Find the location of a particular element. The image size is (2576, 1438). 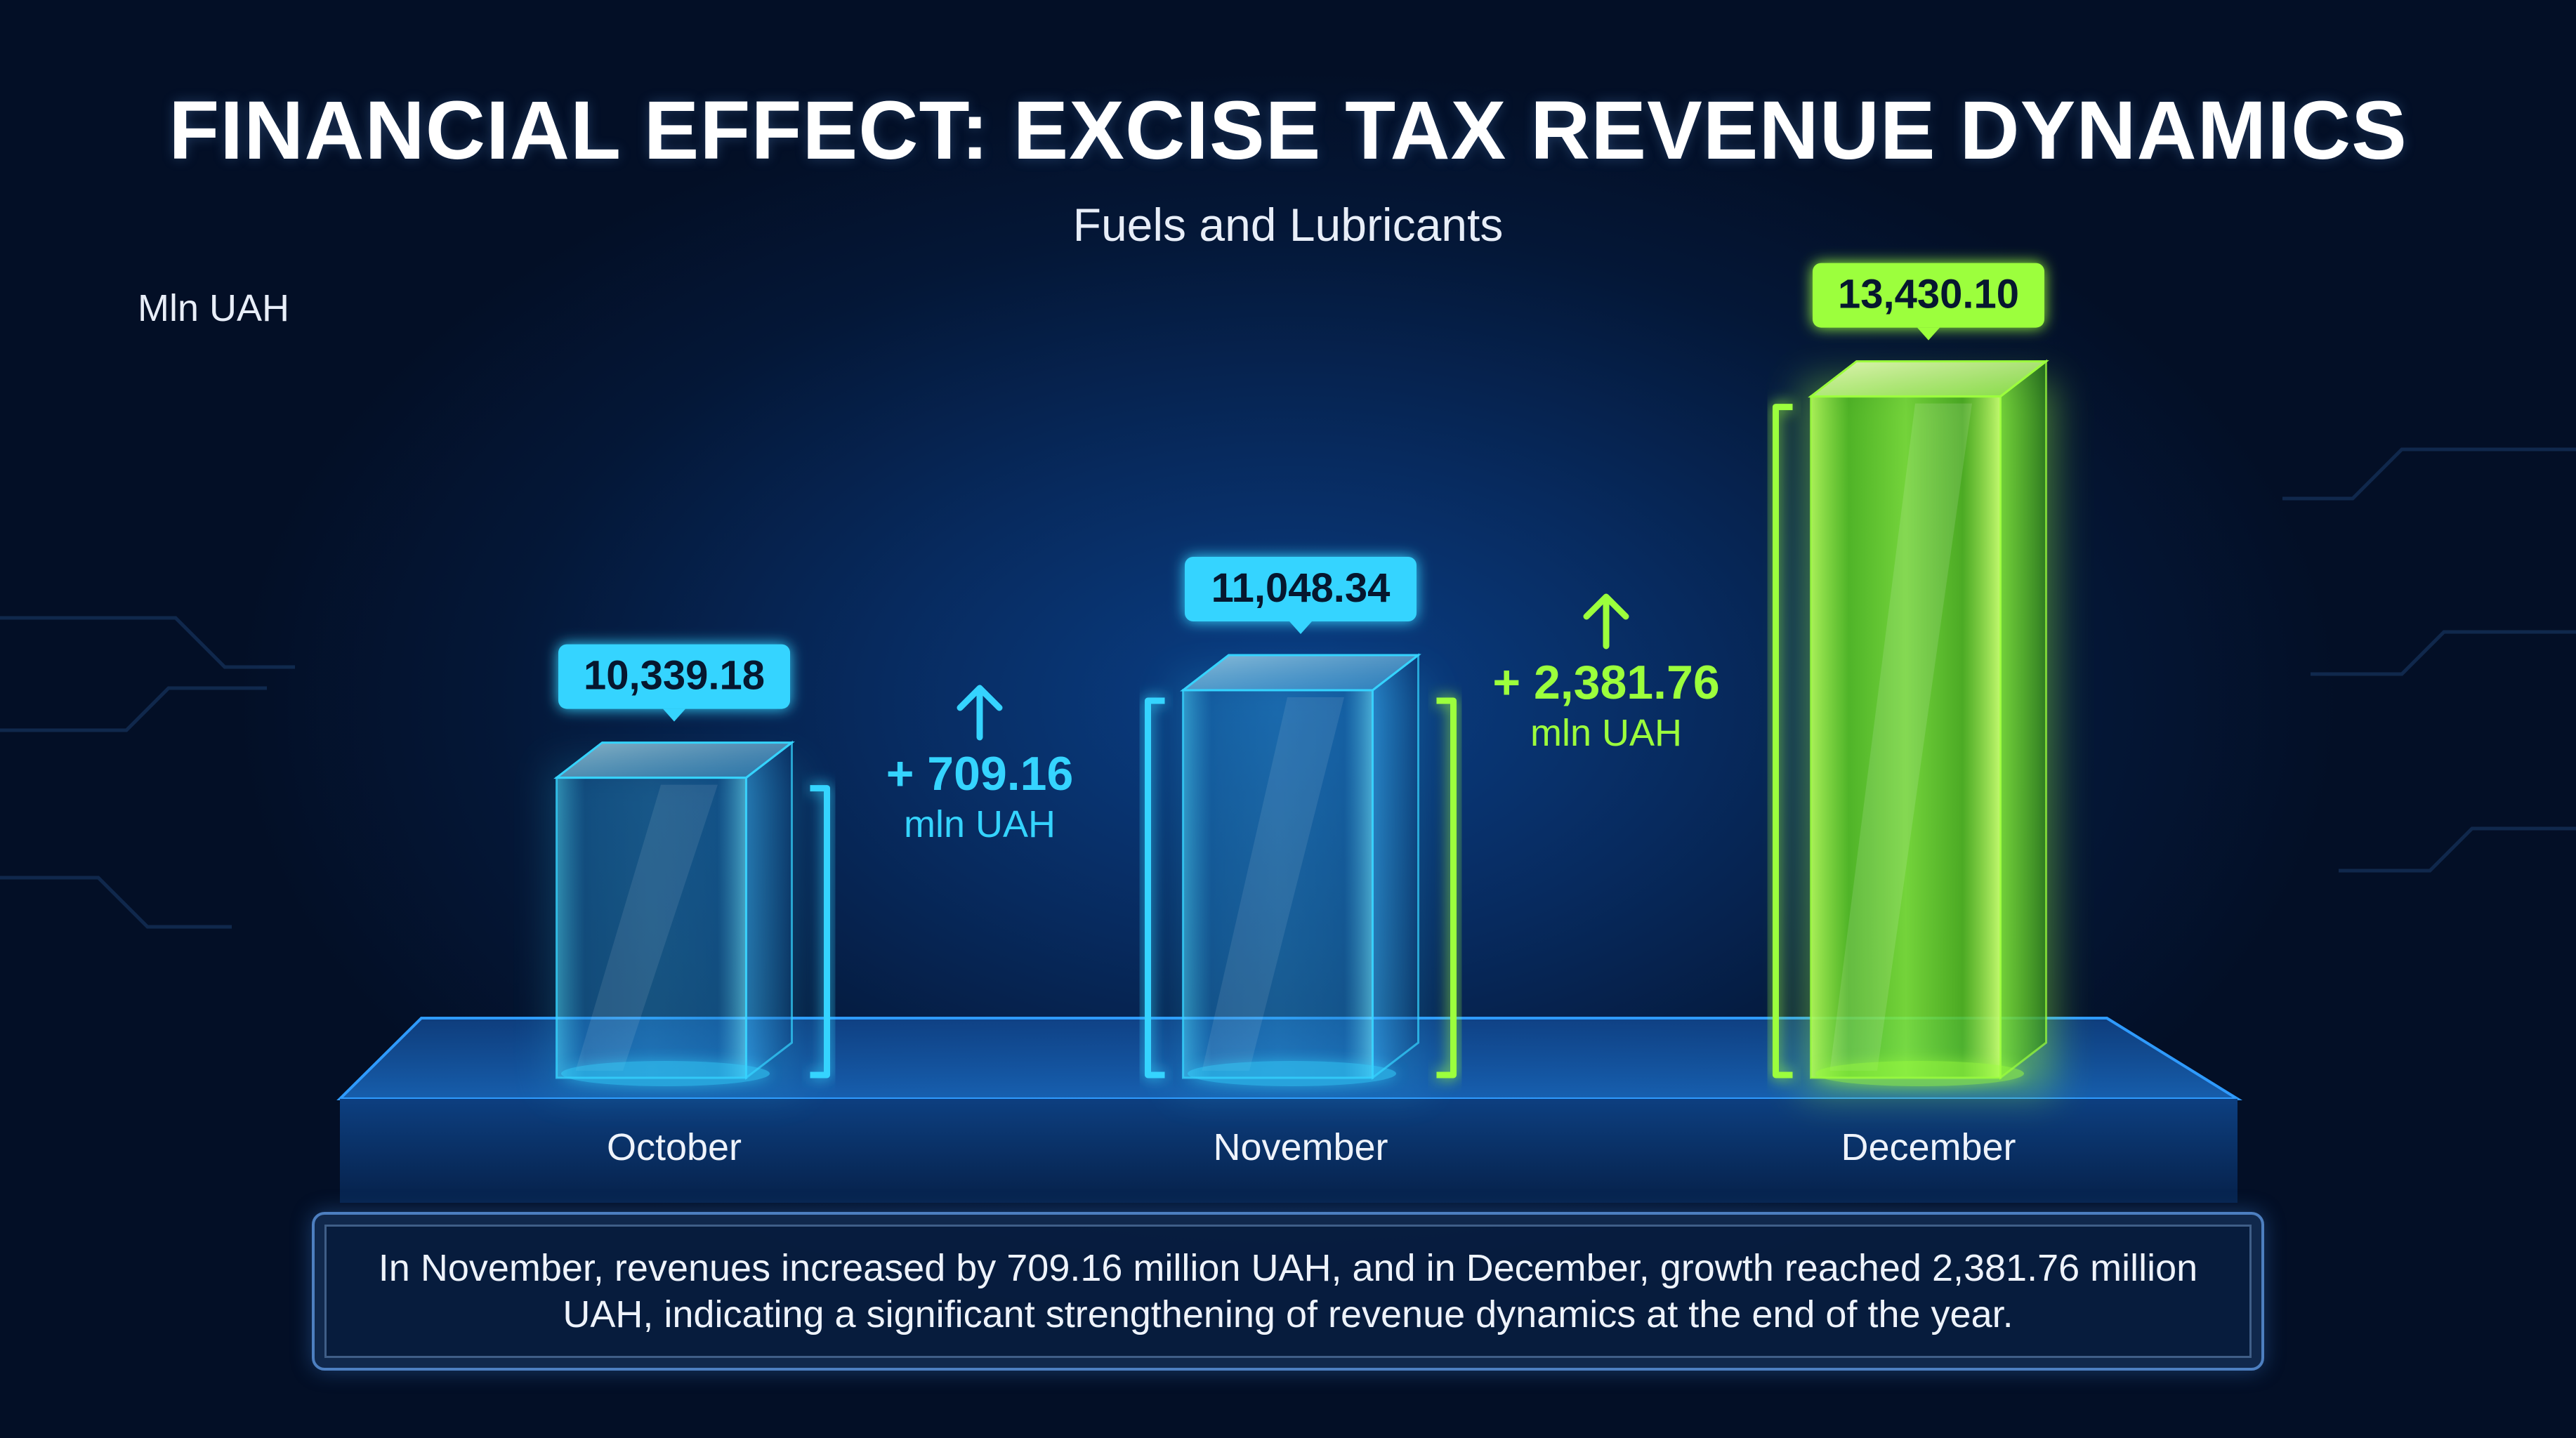

x-tick-label-november: November is located at coordinates (1300, 1147).